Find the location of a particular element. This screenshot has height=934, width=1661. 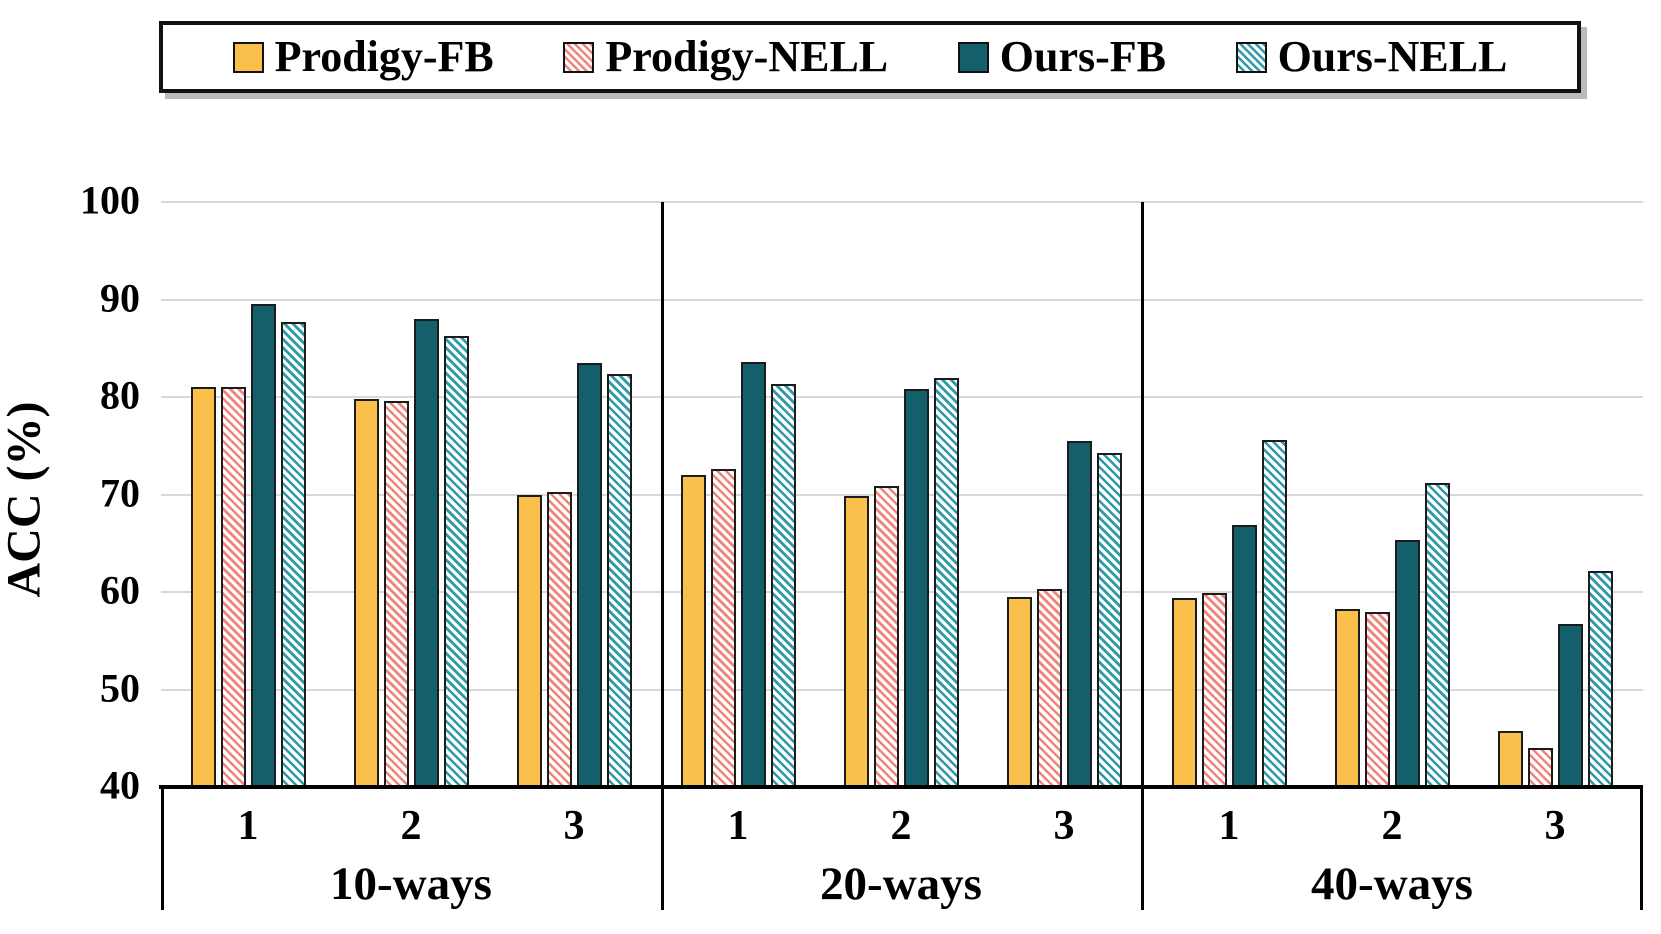

x-section-20-ways: 1 2 3 20-ways is located at coordinates (901, 848).